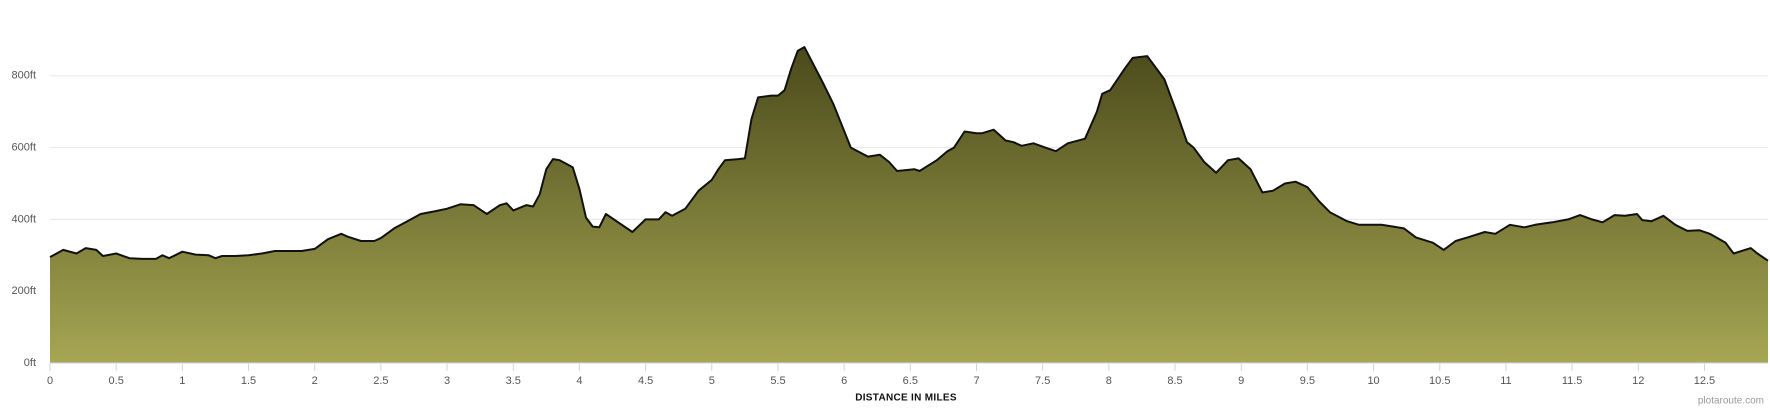 Image resolution: width=1770 pixels, height=410 pixels. What do you see at coordinates (182, 381) in the screenshot?
I see `x-tick-label: 1` at bounding box center [182, 381].